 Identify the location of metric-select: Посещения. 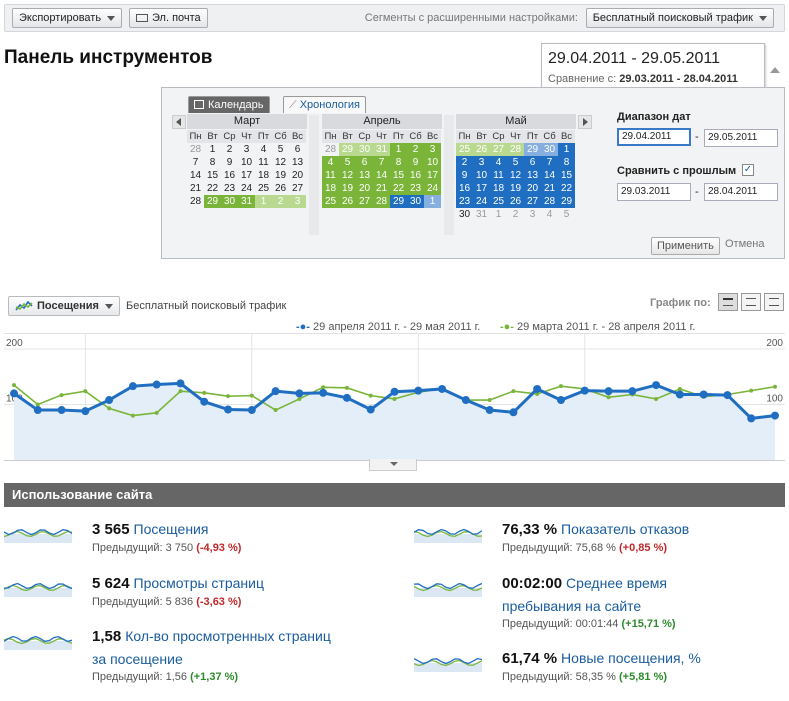
(64, 306).